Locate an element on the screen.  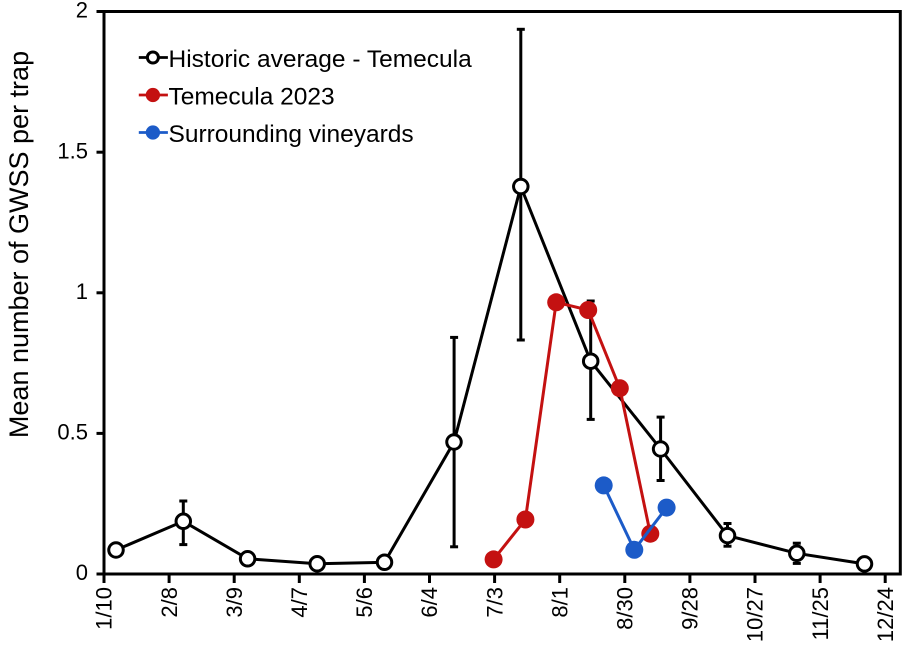
svg-text: Historic average - Temecula is located at coordinates (321, 59).